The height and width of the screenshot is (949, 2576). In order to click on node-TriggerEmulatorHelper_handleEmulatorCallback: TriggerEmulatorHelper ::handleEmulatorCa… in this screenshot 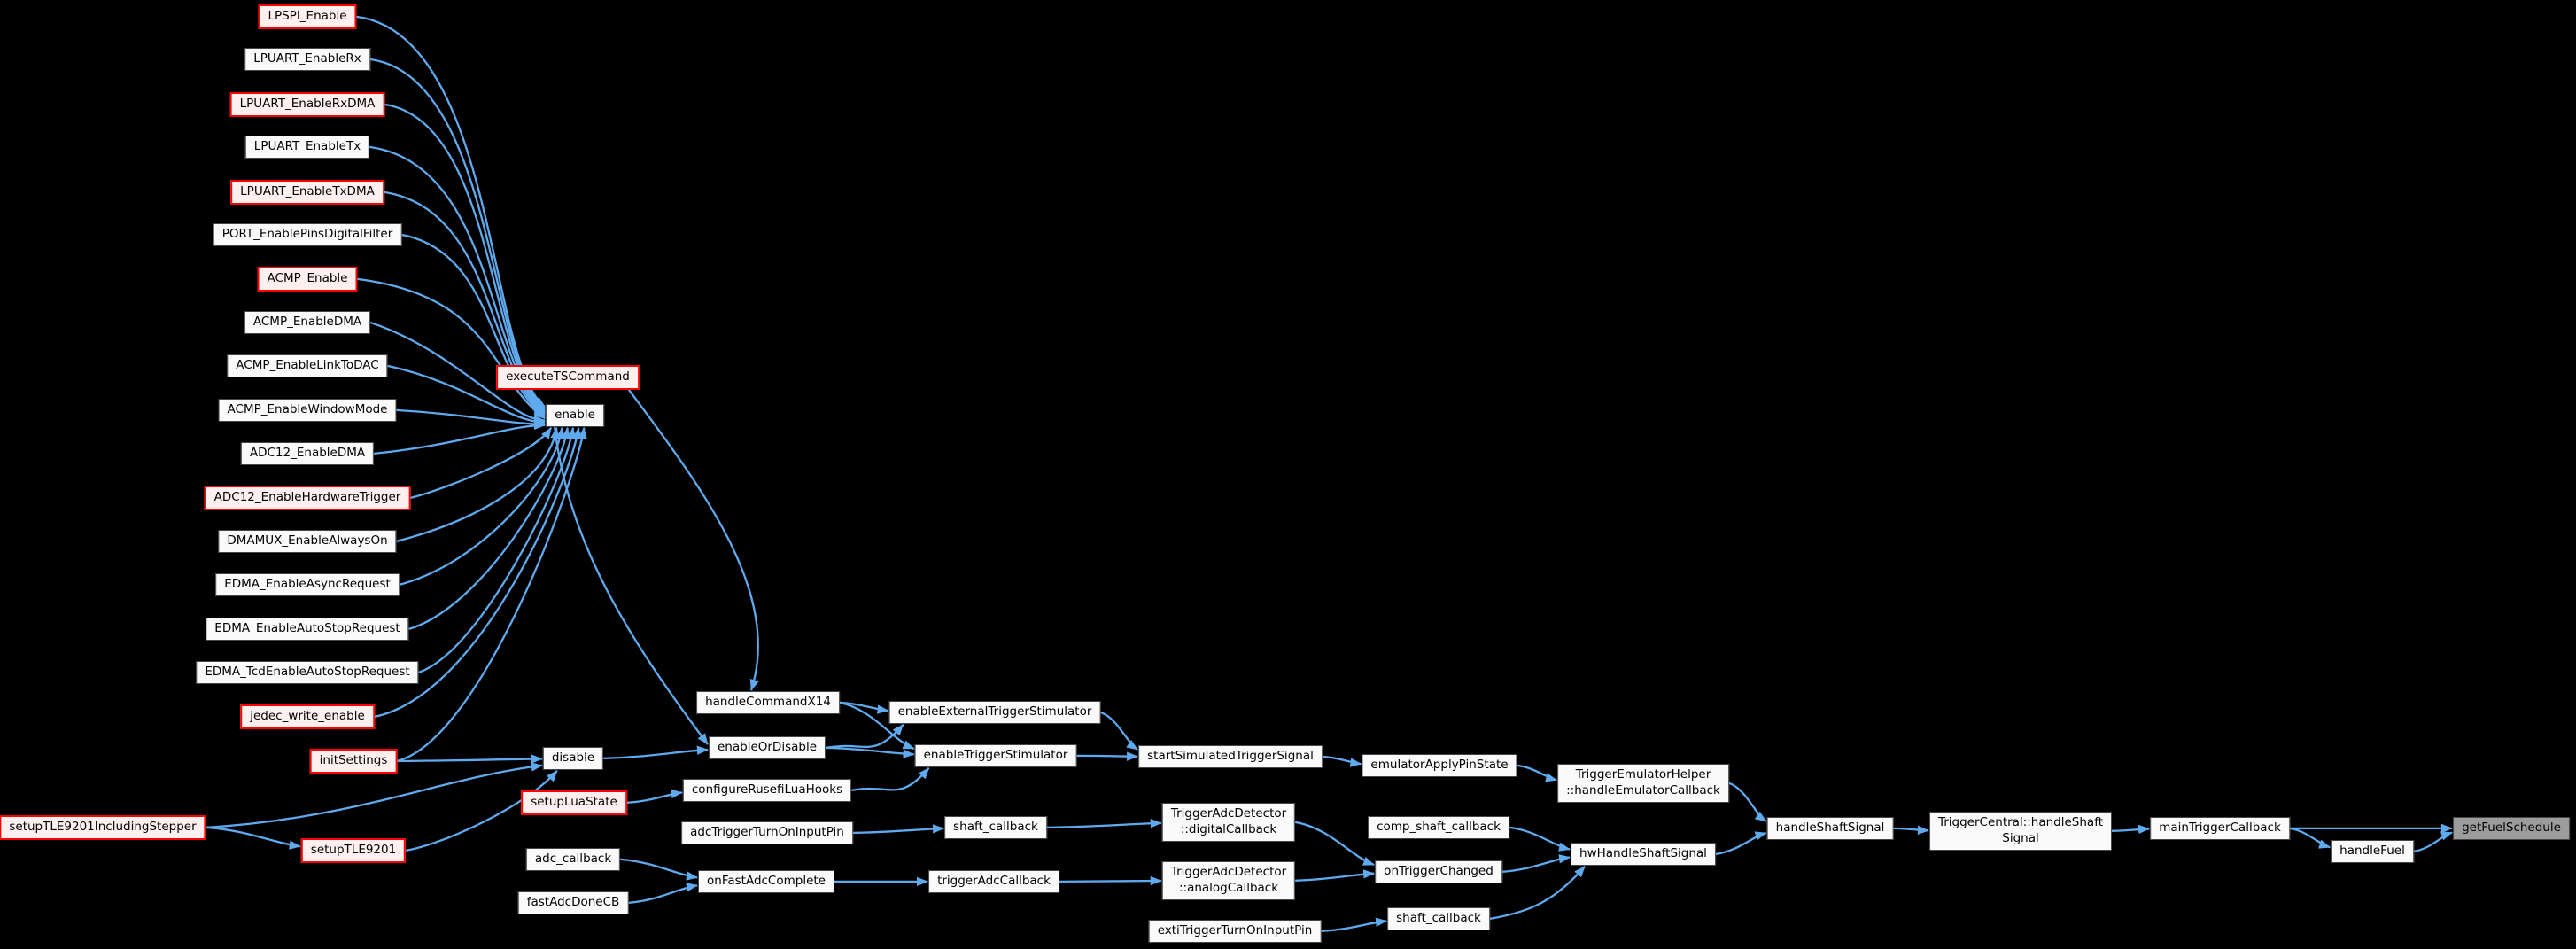, I will do `click(1643, 783)`.